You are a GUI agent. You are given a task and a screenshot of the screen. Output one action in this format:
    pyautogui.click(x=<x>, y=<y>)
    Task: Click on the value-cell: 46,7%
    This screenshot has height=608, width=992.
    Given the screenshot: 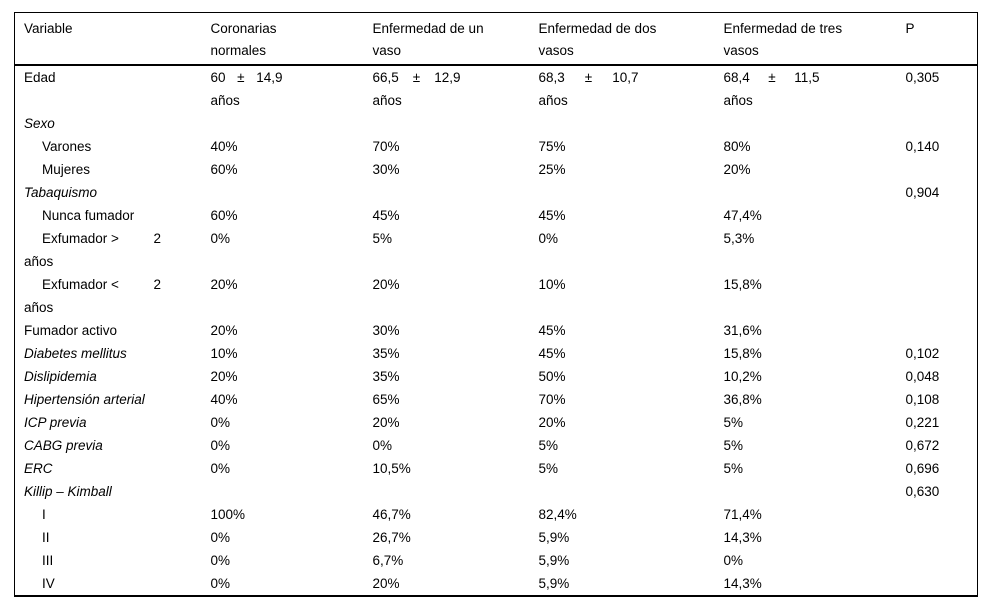 What is the action you would take?
    pyautogui.click(x=391, y=514)
    